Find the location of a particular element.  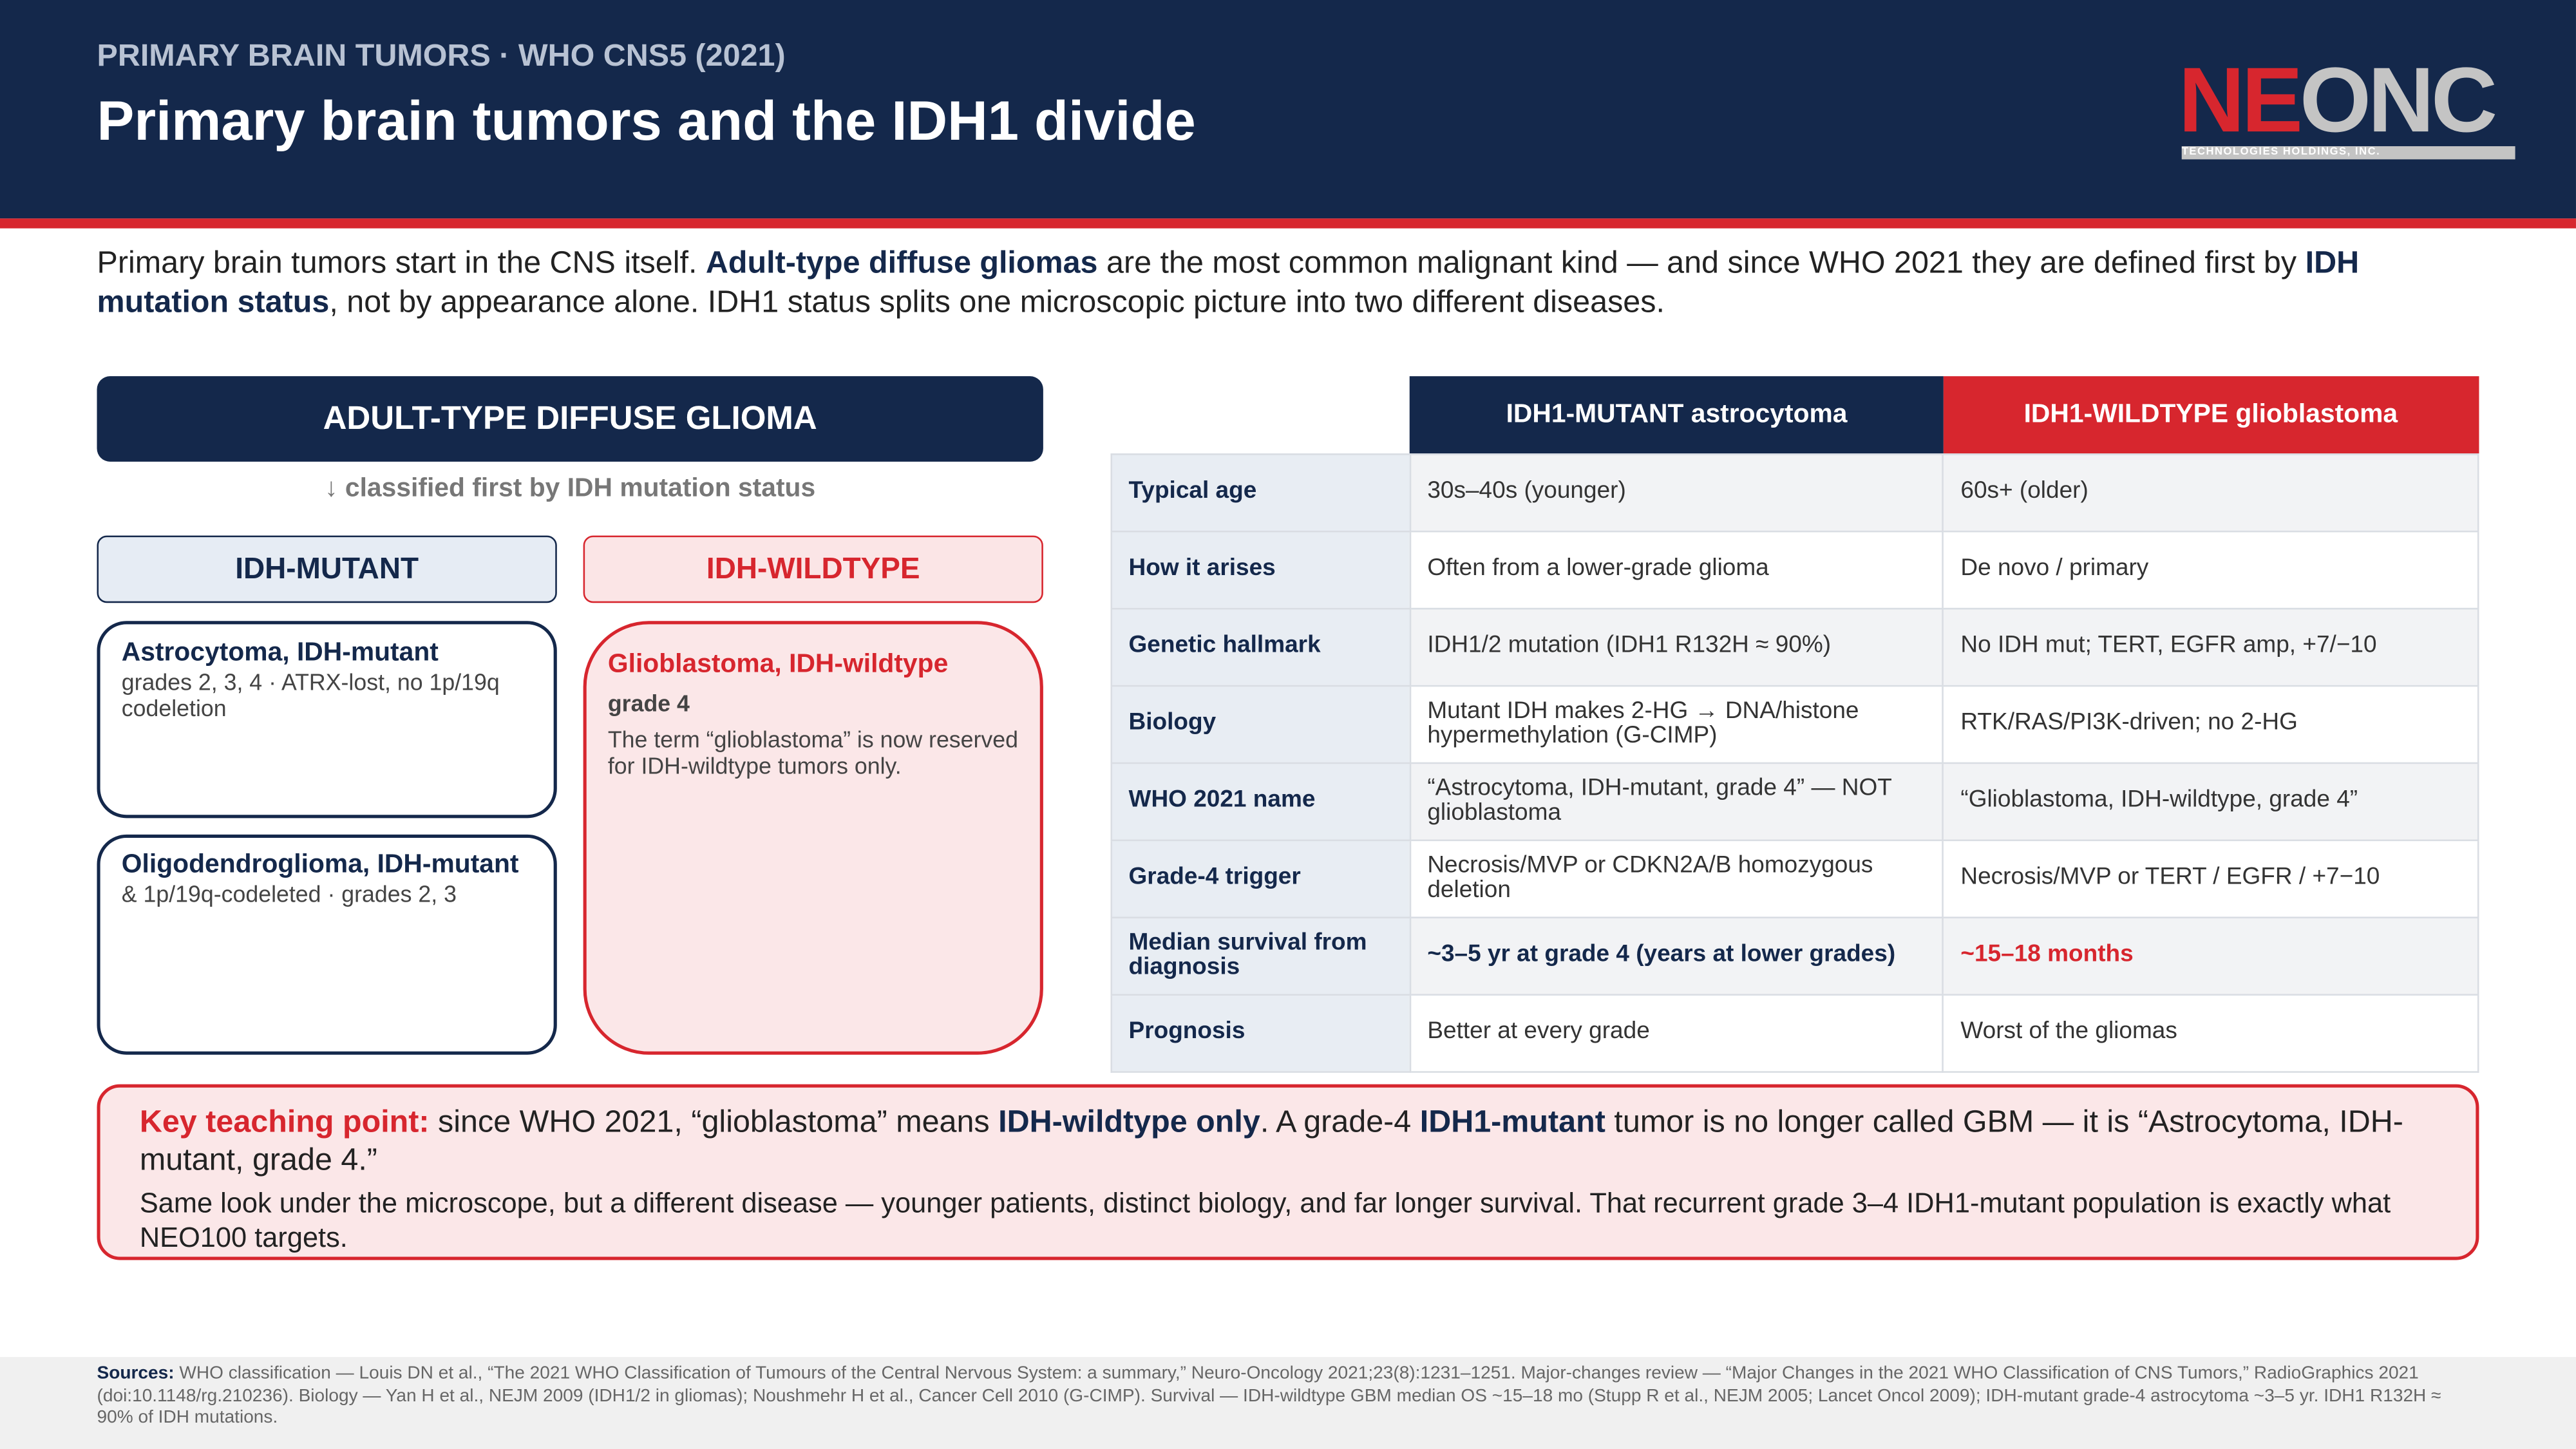

row-label: Typical age is located at coordinates (1260, 492).